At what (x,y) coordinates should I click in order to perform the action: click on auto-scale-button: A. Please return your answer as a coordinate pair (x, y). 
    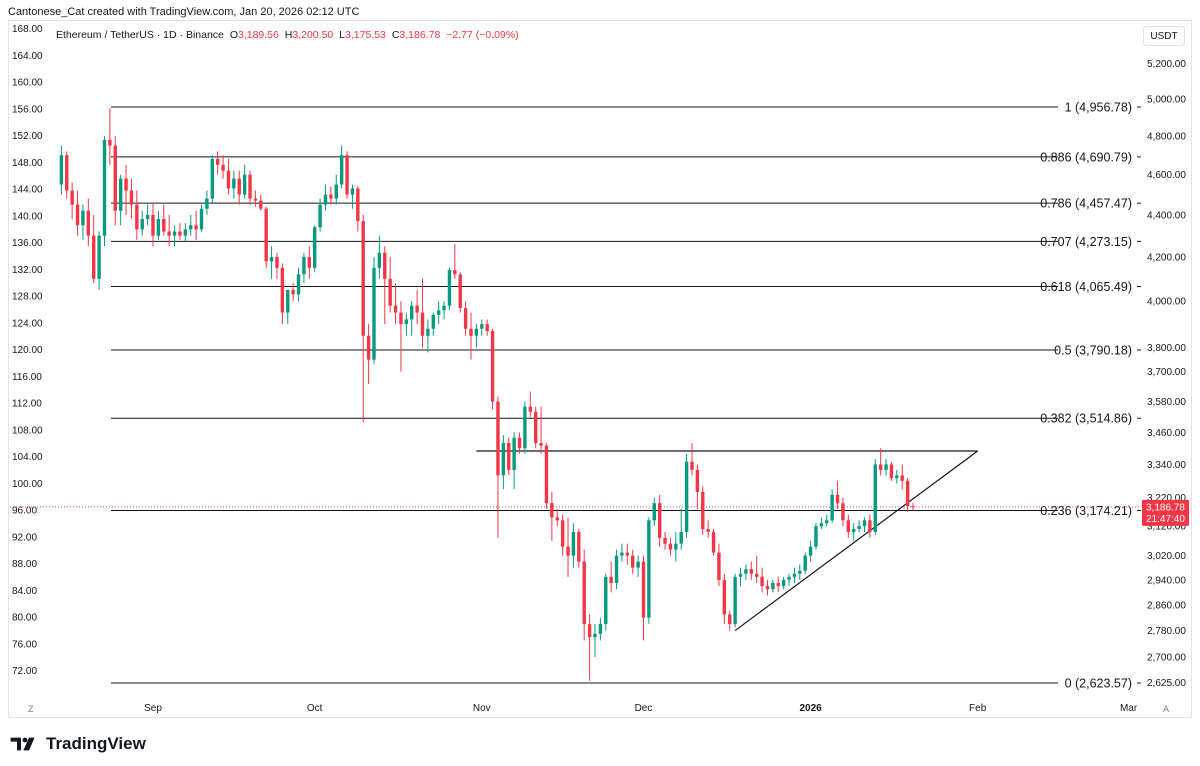
    Looking at the image, I should click on (1166, 709).